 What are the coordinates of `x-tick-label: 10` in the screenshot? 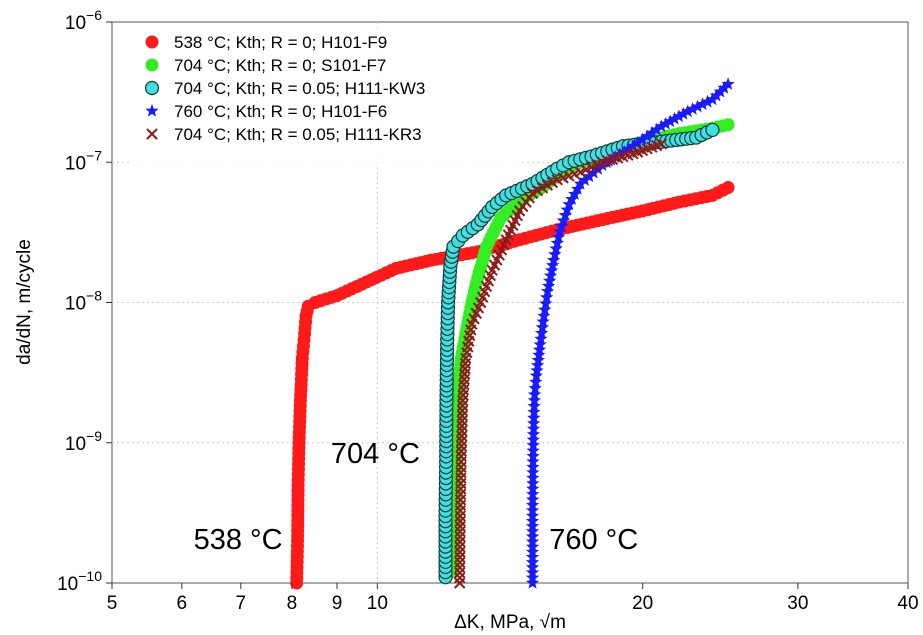 It's located at (377, 603).